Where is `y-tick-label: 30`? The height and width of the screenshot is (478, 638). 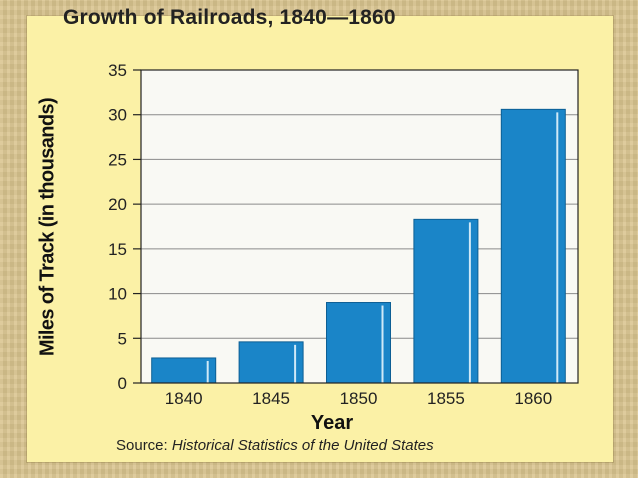
y-tick-label: 30 is located at coordinates (117, 115).